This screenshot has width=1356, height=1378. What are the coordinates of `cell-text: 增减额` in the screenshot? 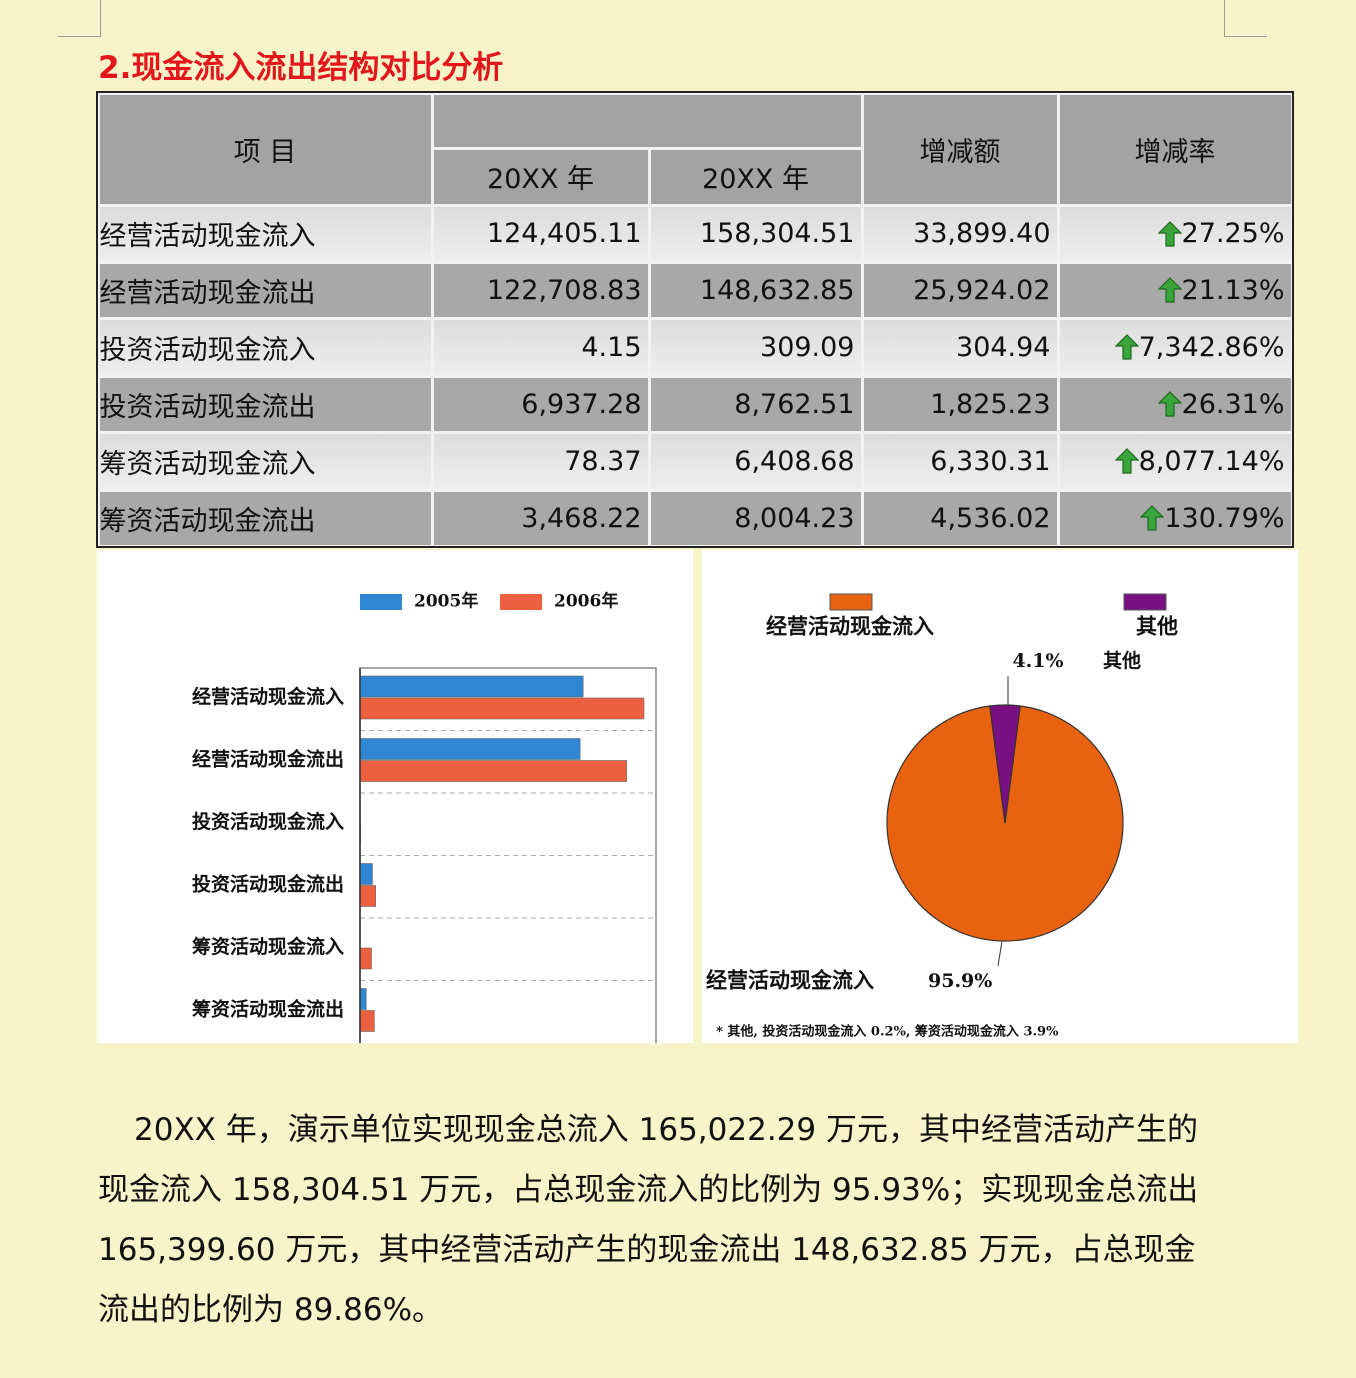 It's located at (960, 152).